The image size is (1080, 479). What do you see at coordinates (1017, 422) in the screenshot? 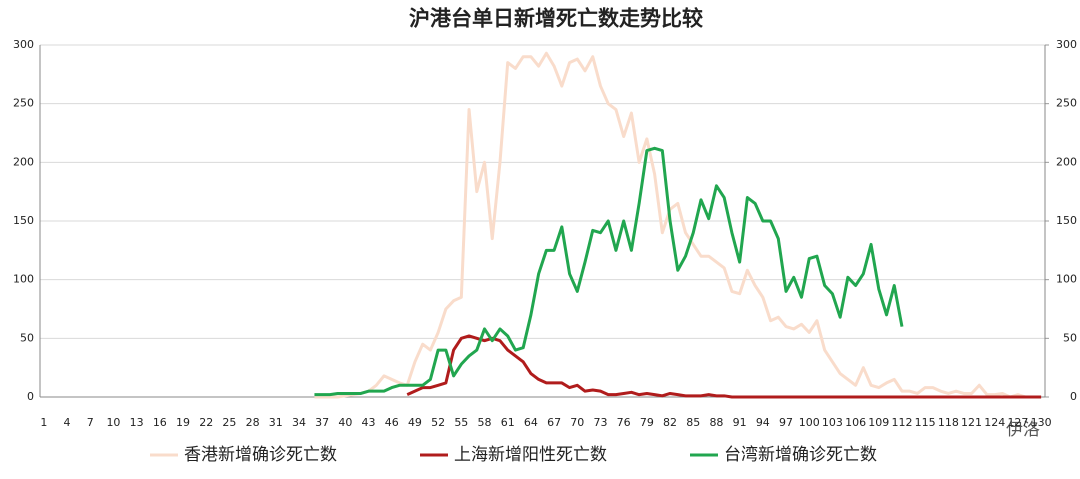
I see `x-tick-label: 127` at bounding box center [1017, 422].